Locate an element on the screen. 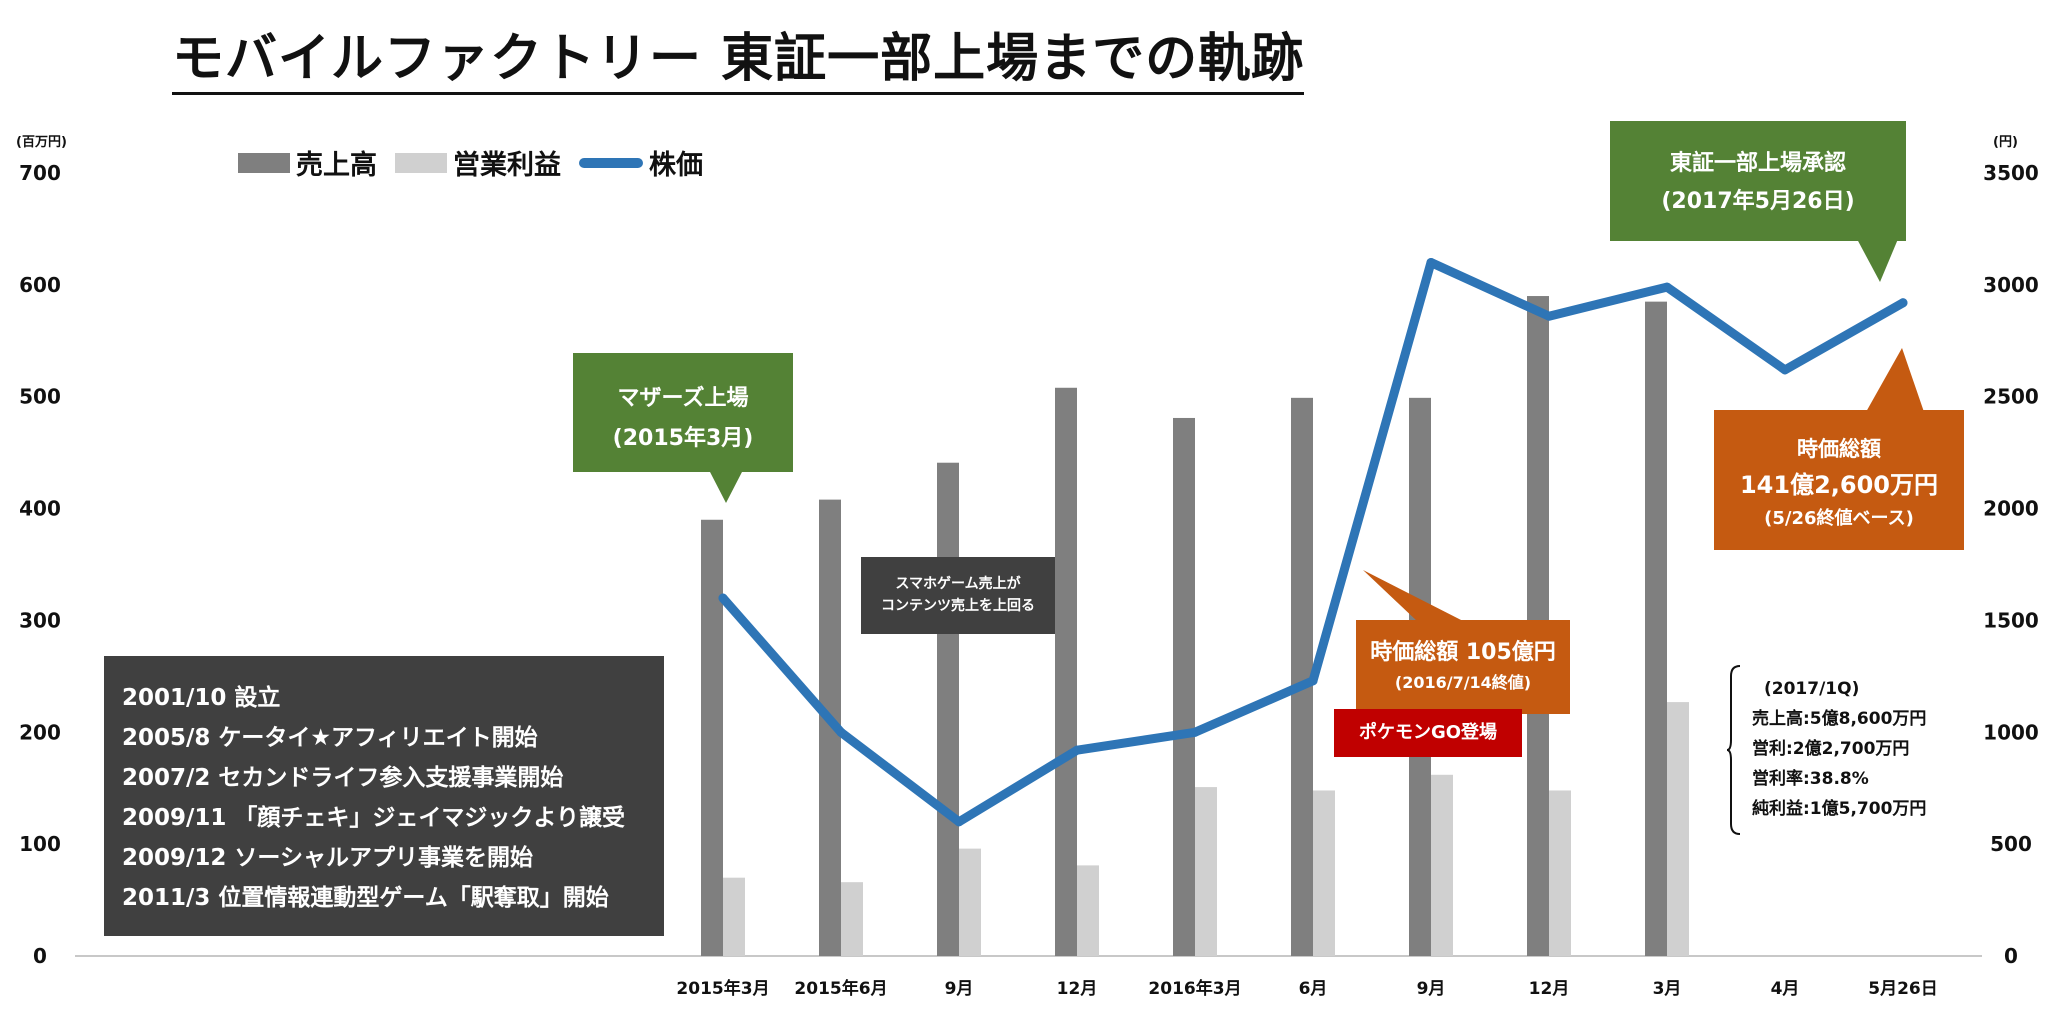 The width and height of the screenshot is (2050, 1024). left-axis-tick-label: 500 is located at coordinates (40, 397).